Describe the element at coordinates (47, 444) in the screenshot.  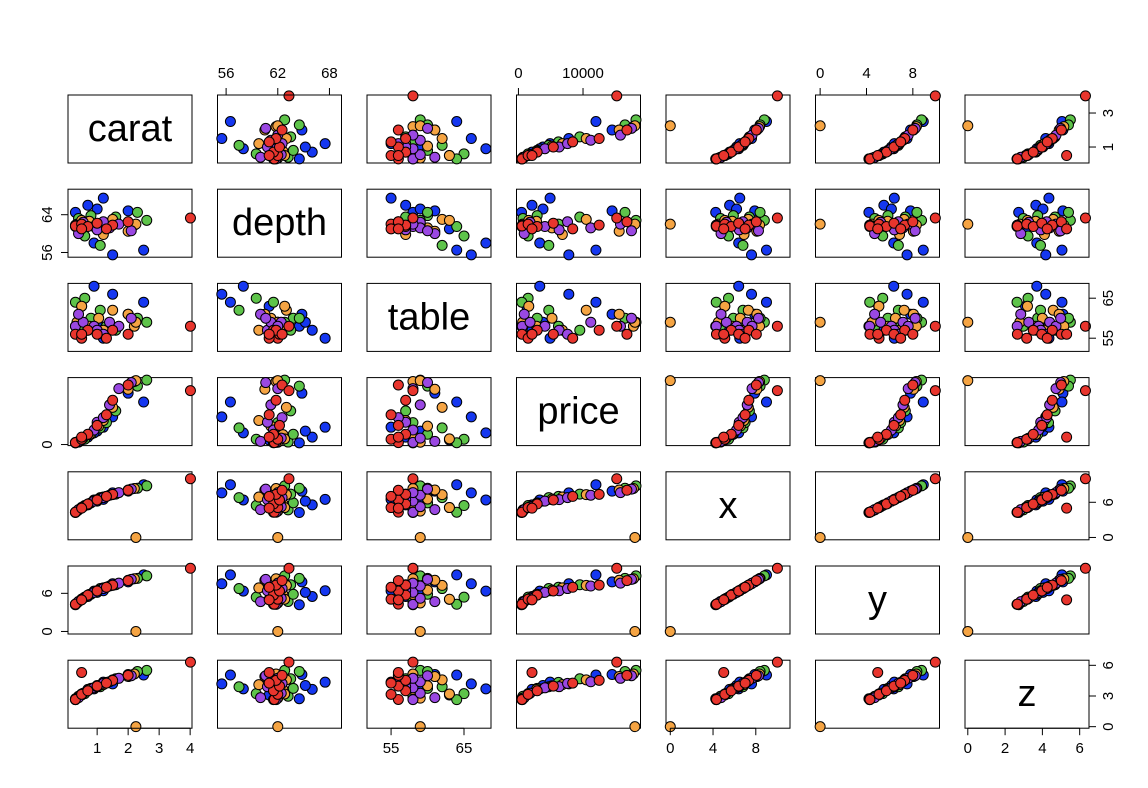
I see `y-tick-label: 0` at that location.